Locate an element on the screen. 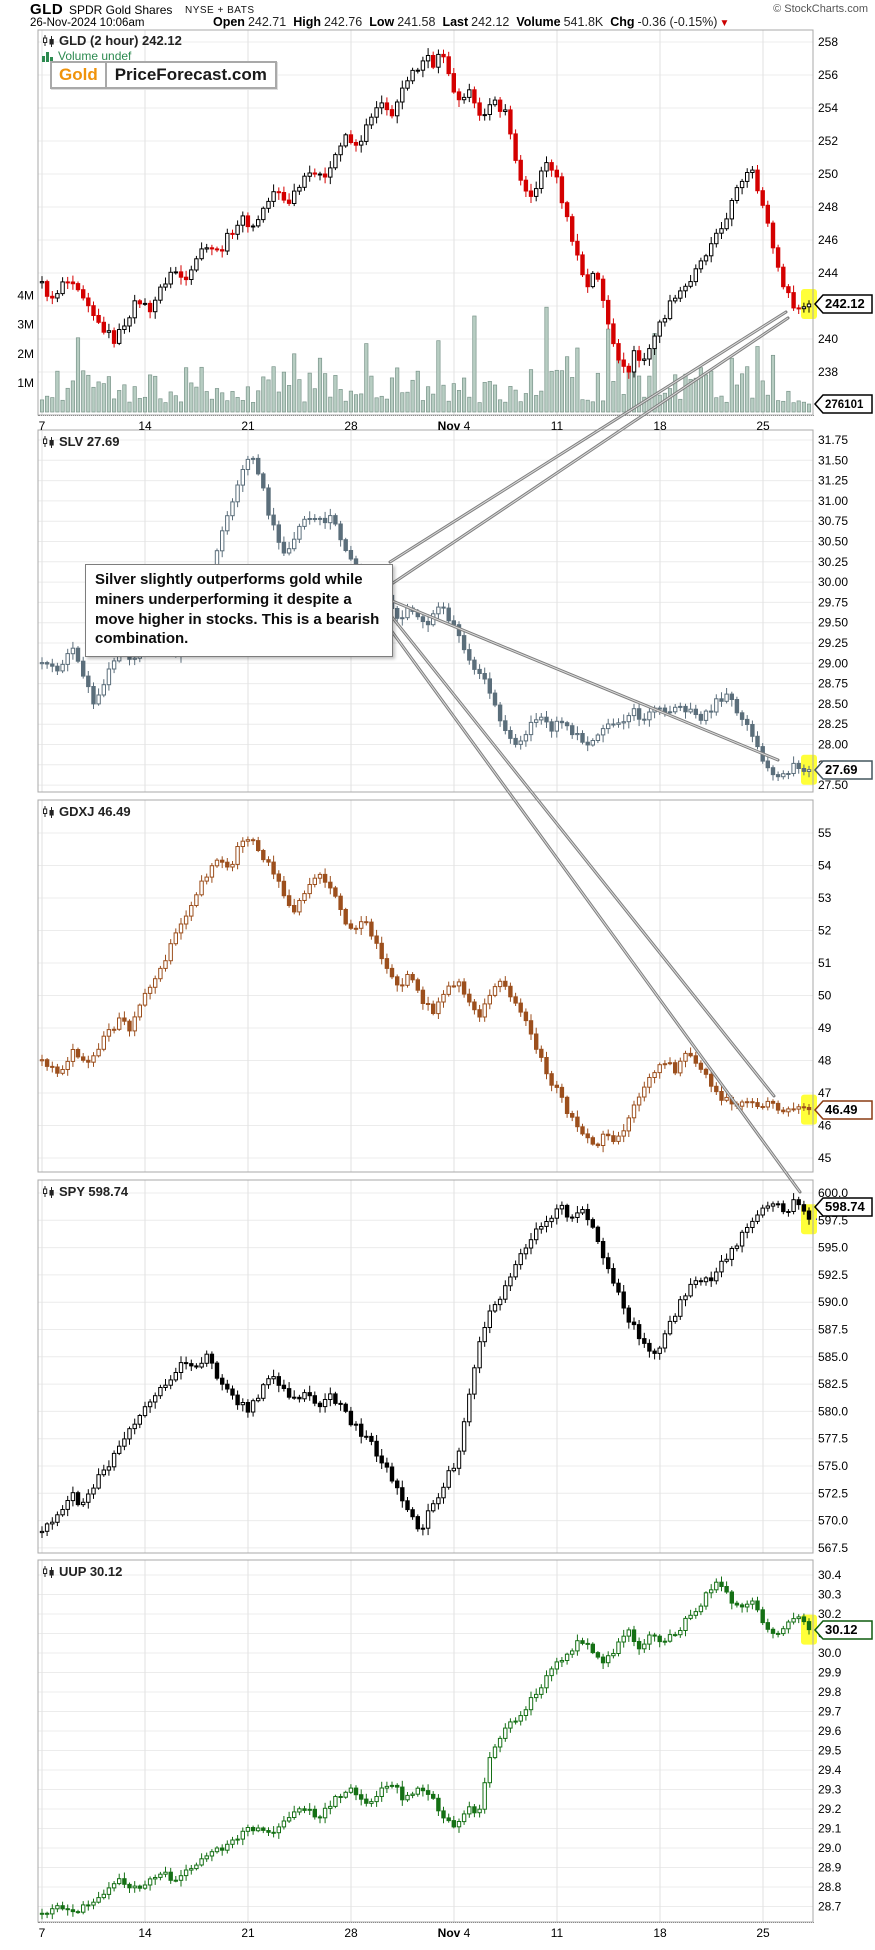  logo-gold-text: Gold is located at coordinates (79, 75).